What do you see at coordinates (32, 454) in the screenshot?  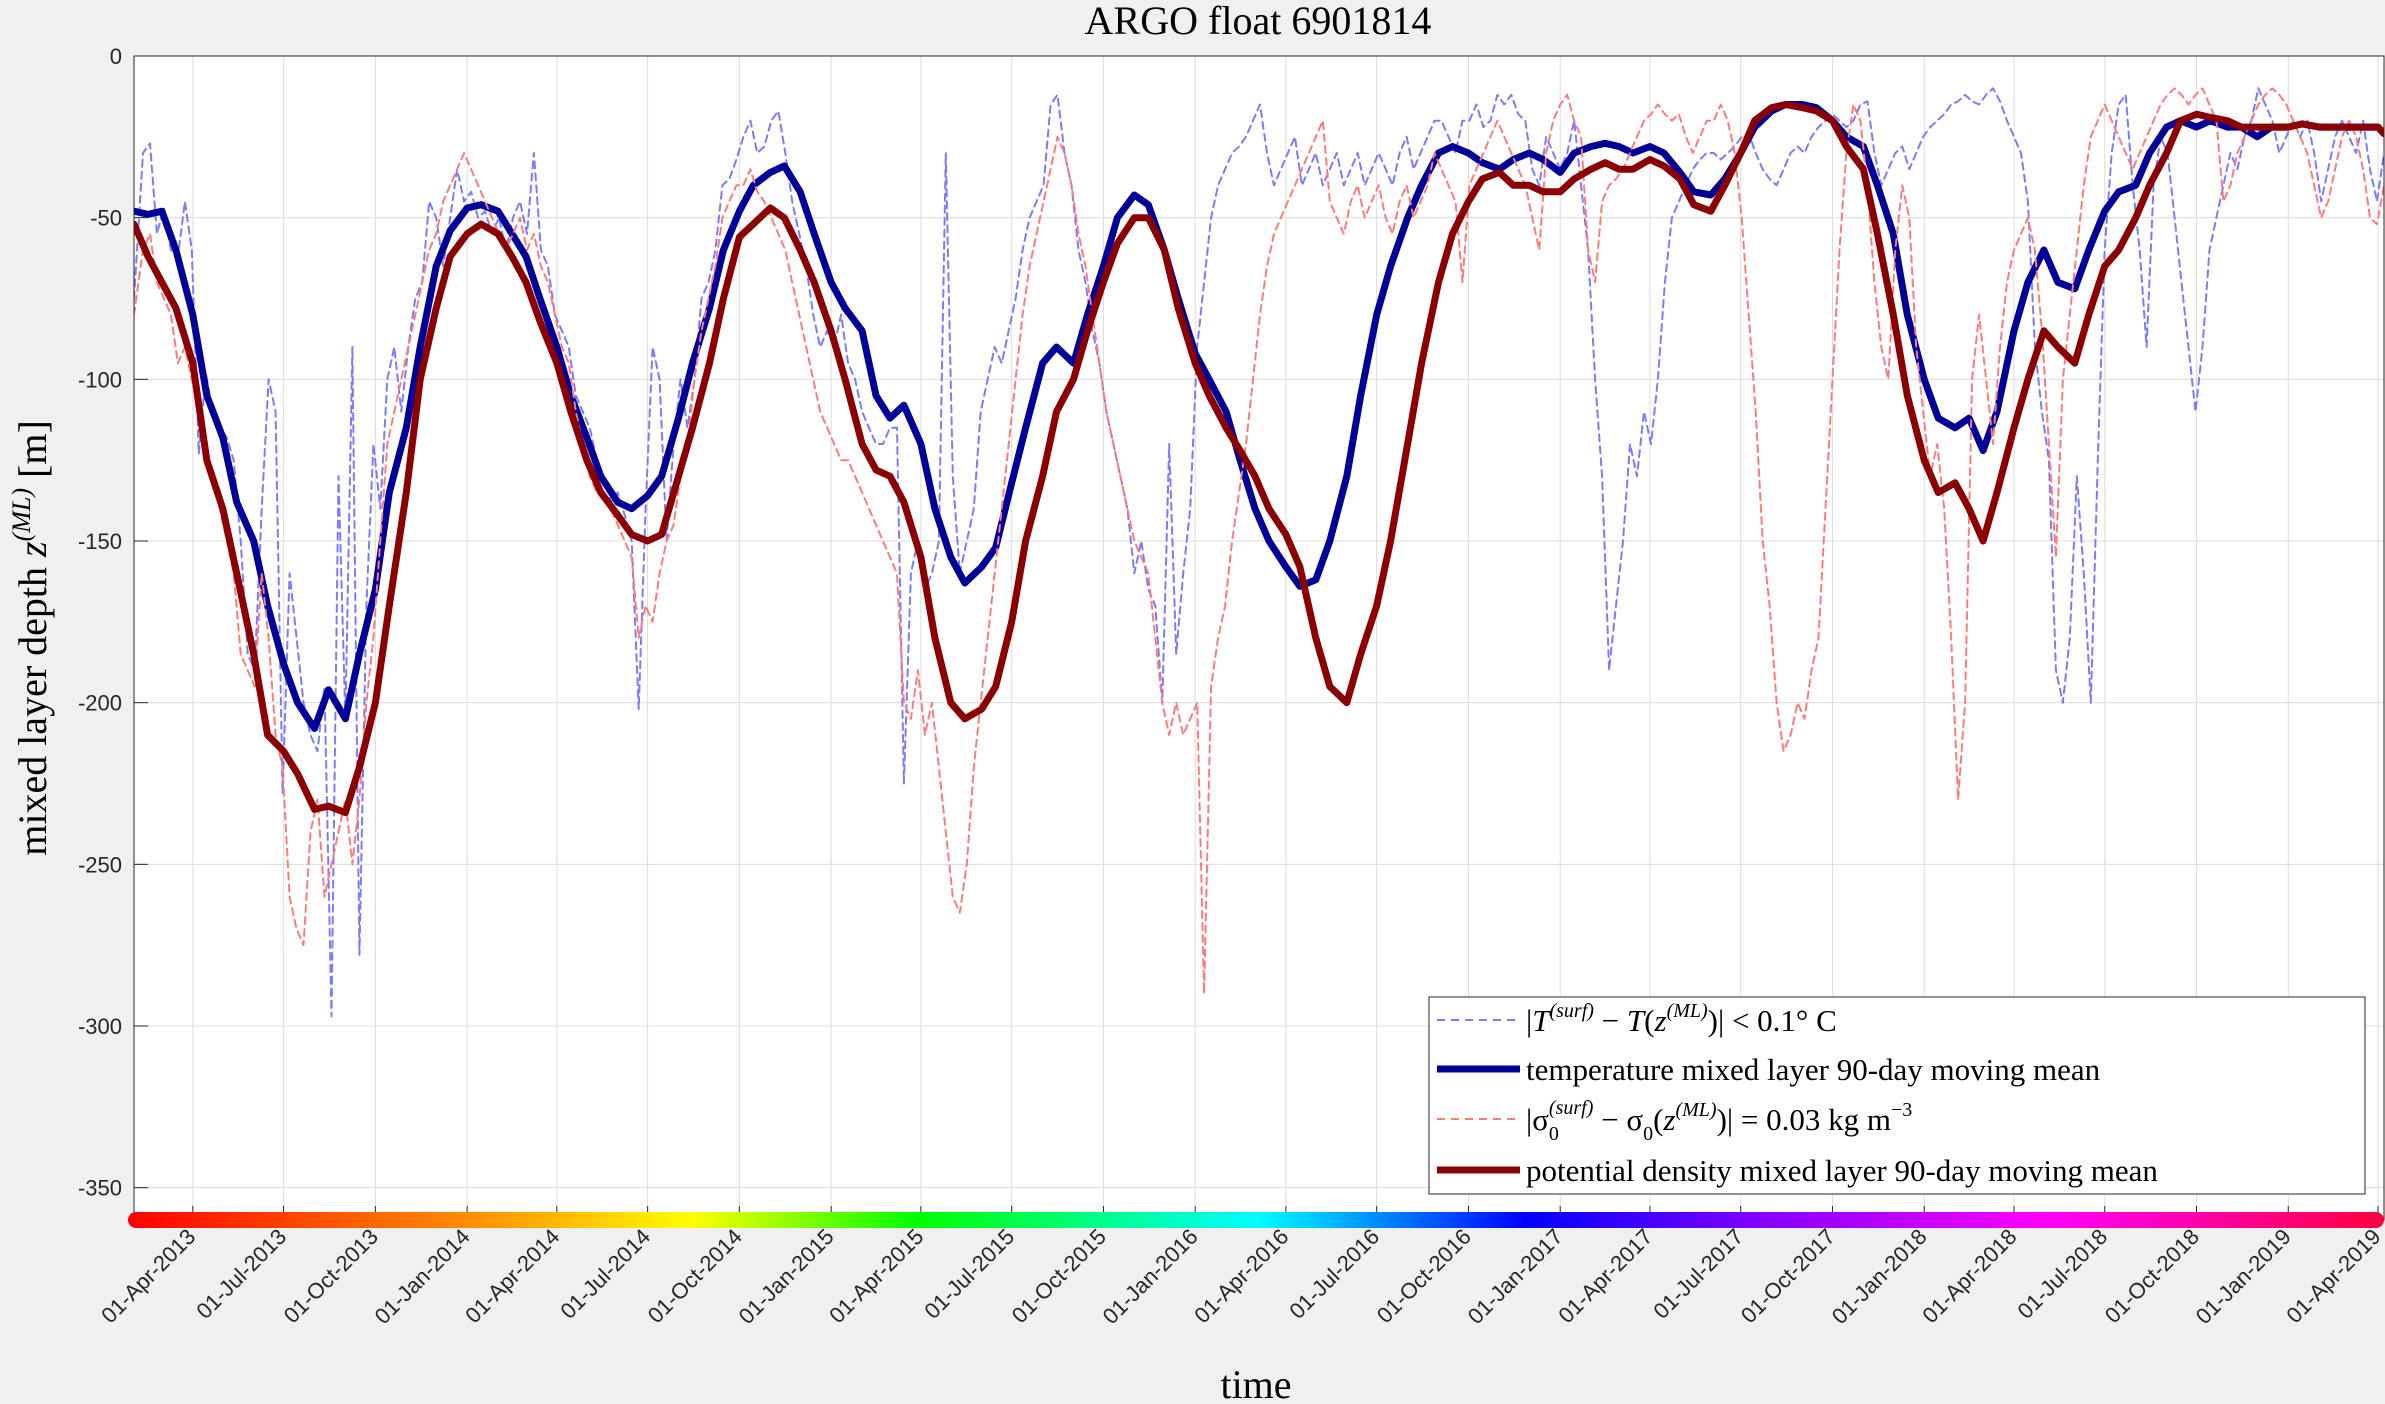 I see `y-axis-label-unit: [m]` at bounding box center [32, 454].